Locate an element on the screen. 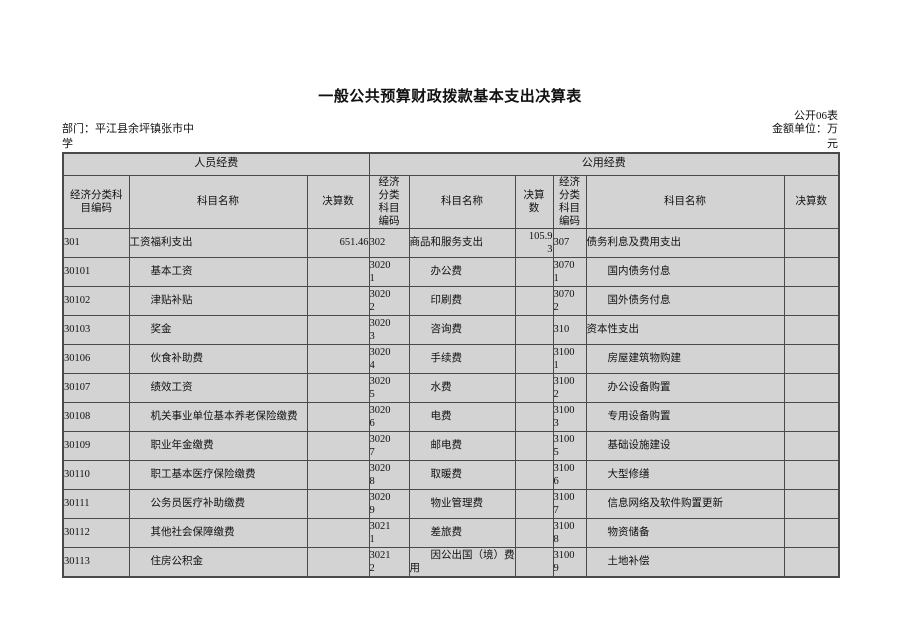  subject-code-cell: 30203 is located at coordinates (389, 330).